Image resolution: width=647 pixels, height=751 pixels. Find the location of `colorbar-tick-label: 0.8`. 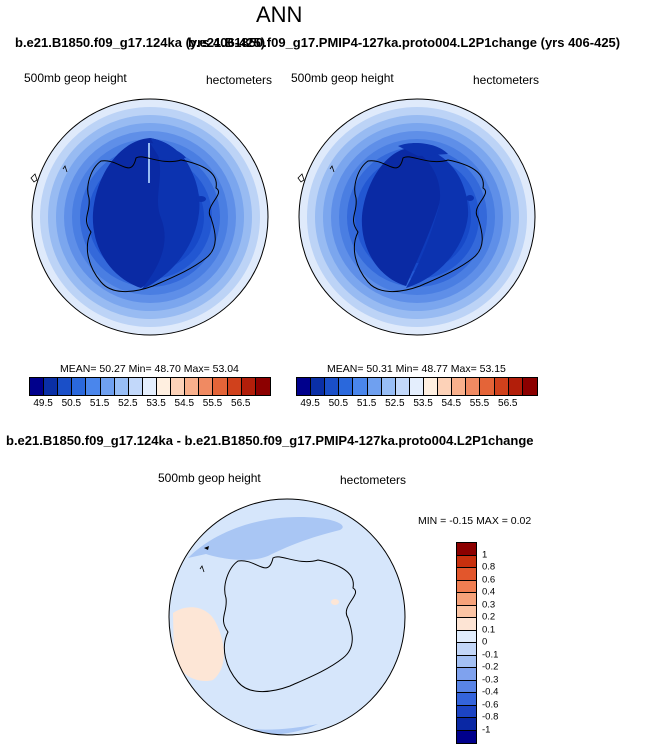

colorbar-tick-label: 0.8 is located at coordinates (489, 567).